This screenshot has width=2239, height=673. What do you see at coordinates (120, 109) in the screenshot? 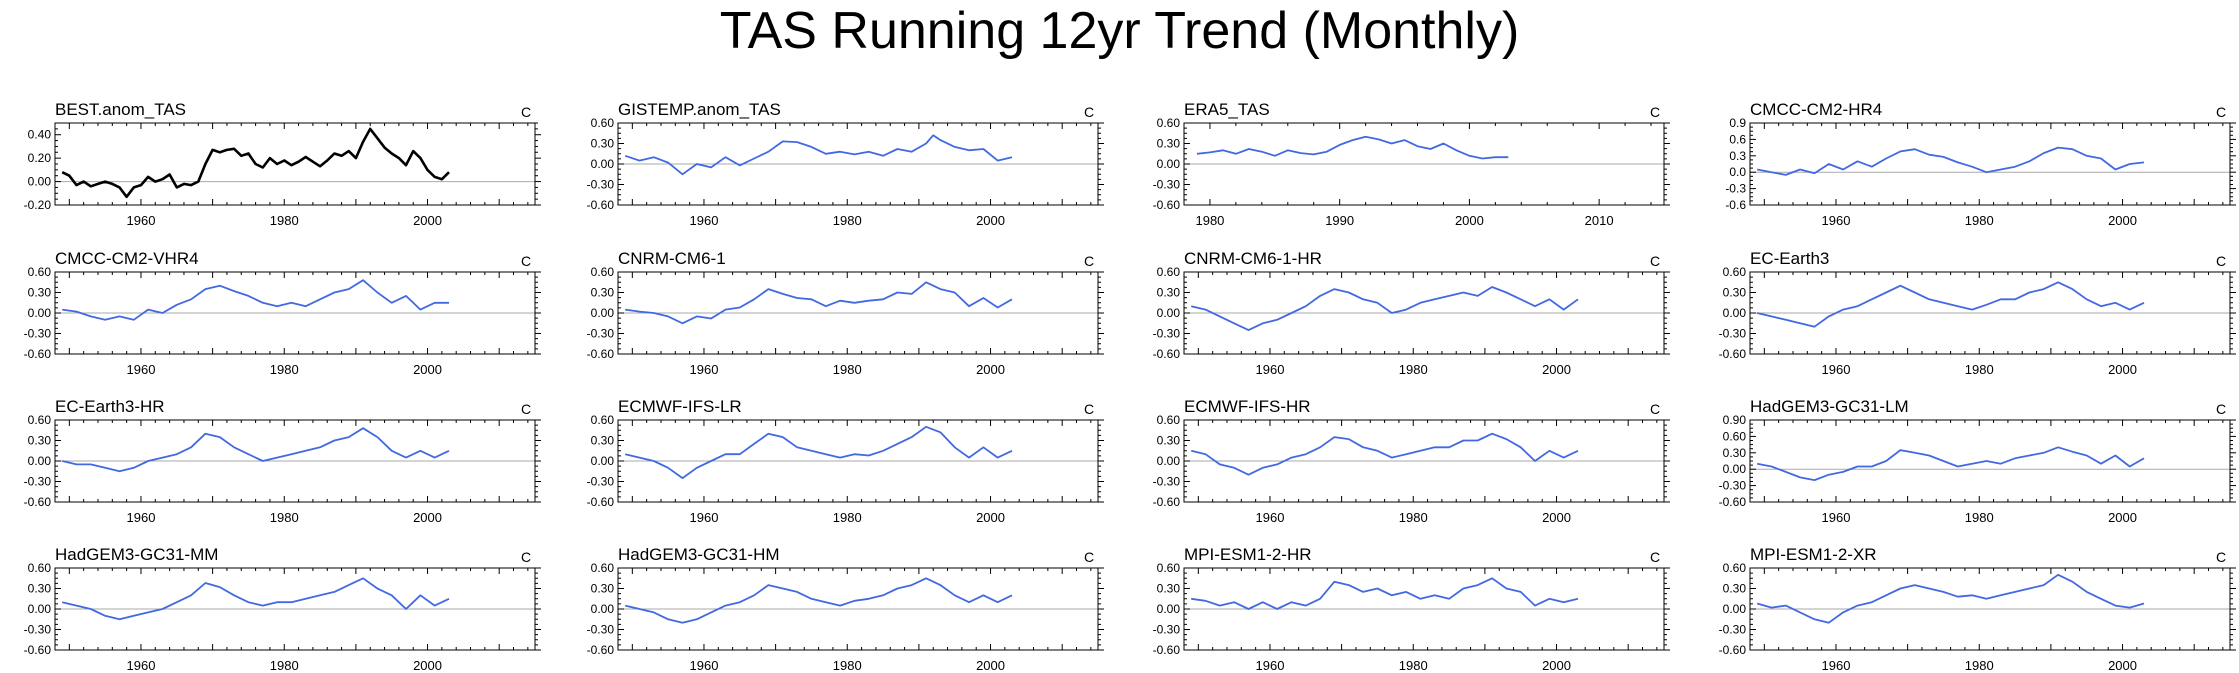
I see `panel-title: BEST.anom_TAS` at bounding box center [120, 109].